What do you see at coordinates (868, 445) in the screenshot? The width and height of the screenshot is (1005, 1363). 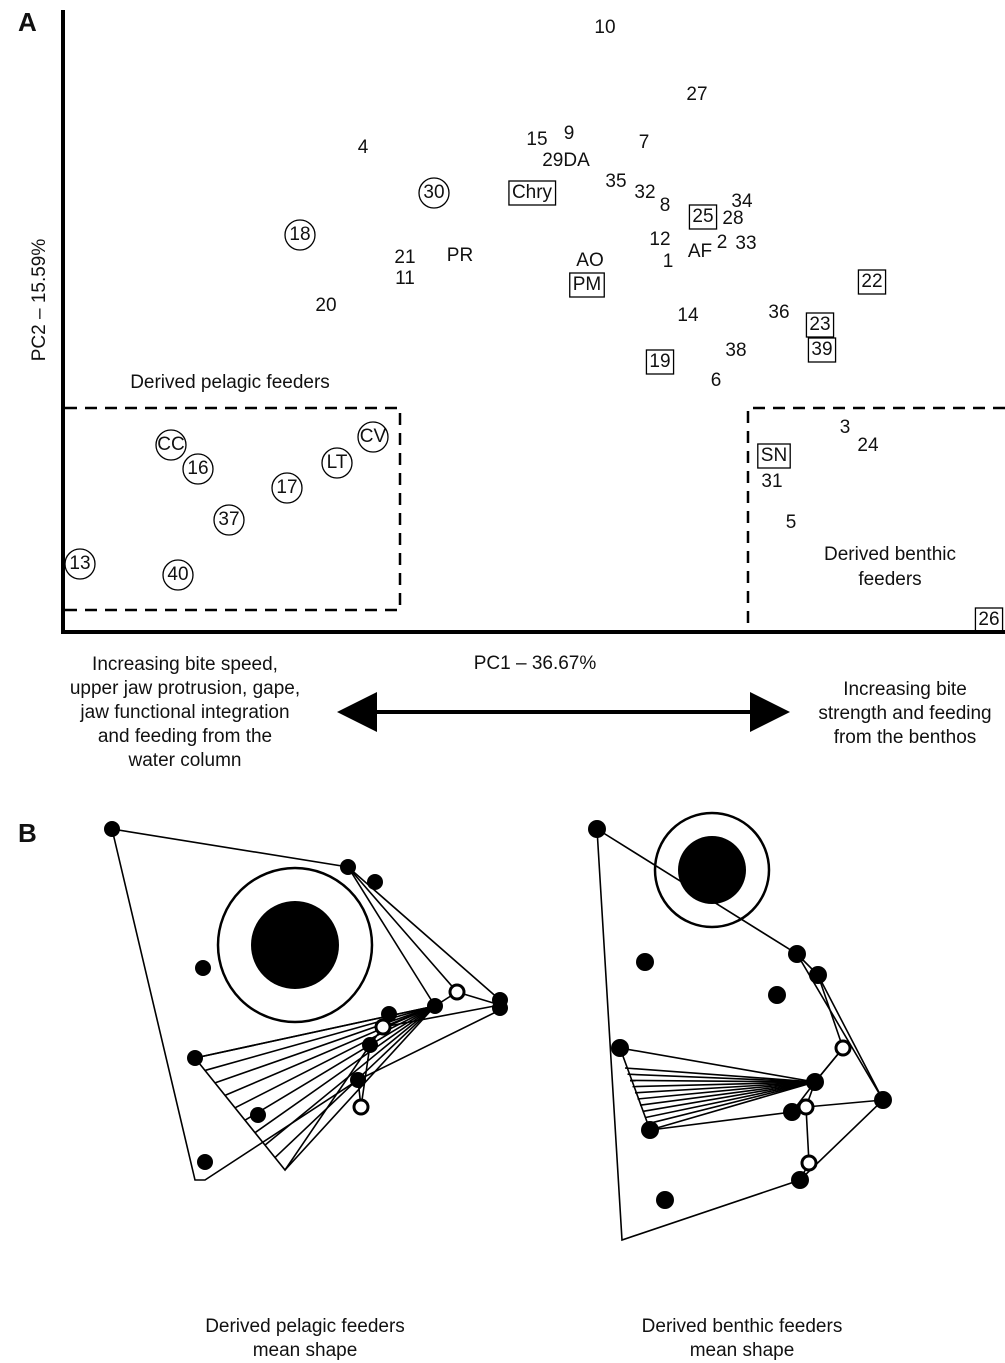 I see `point-label: 24` at bounding box center [868, 445].